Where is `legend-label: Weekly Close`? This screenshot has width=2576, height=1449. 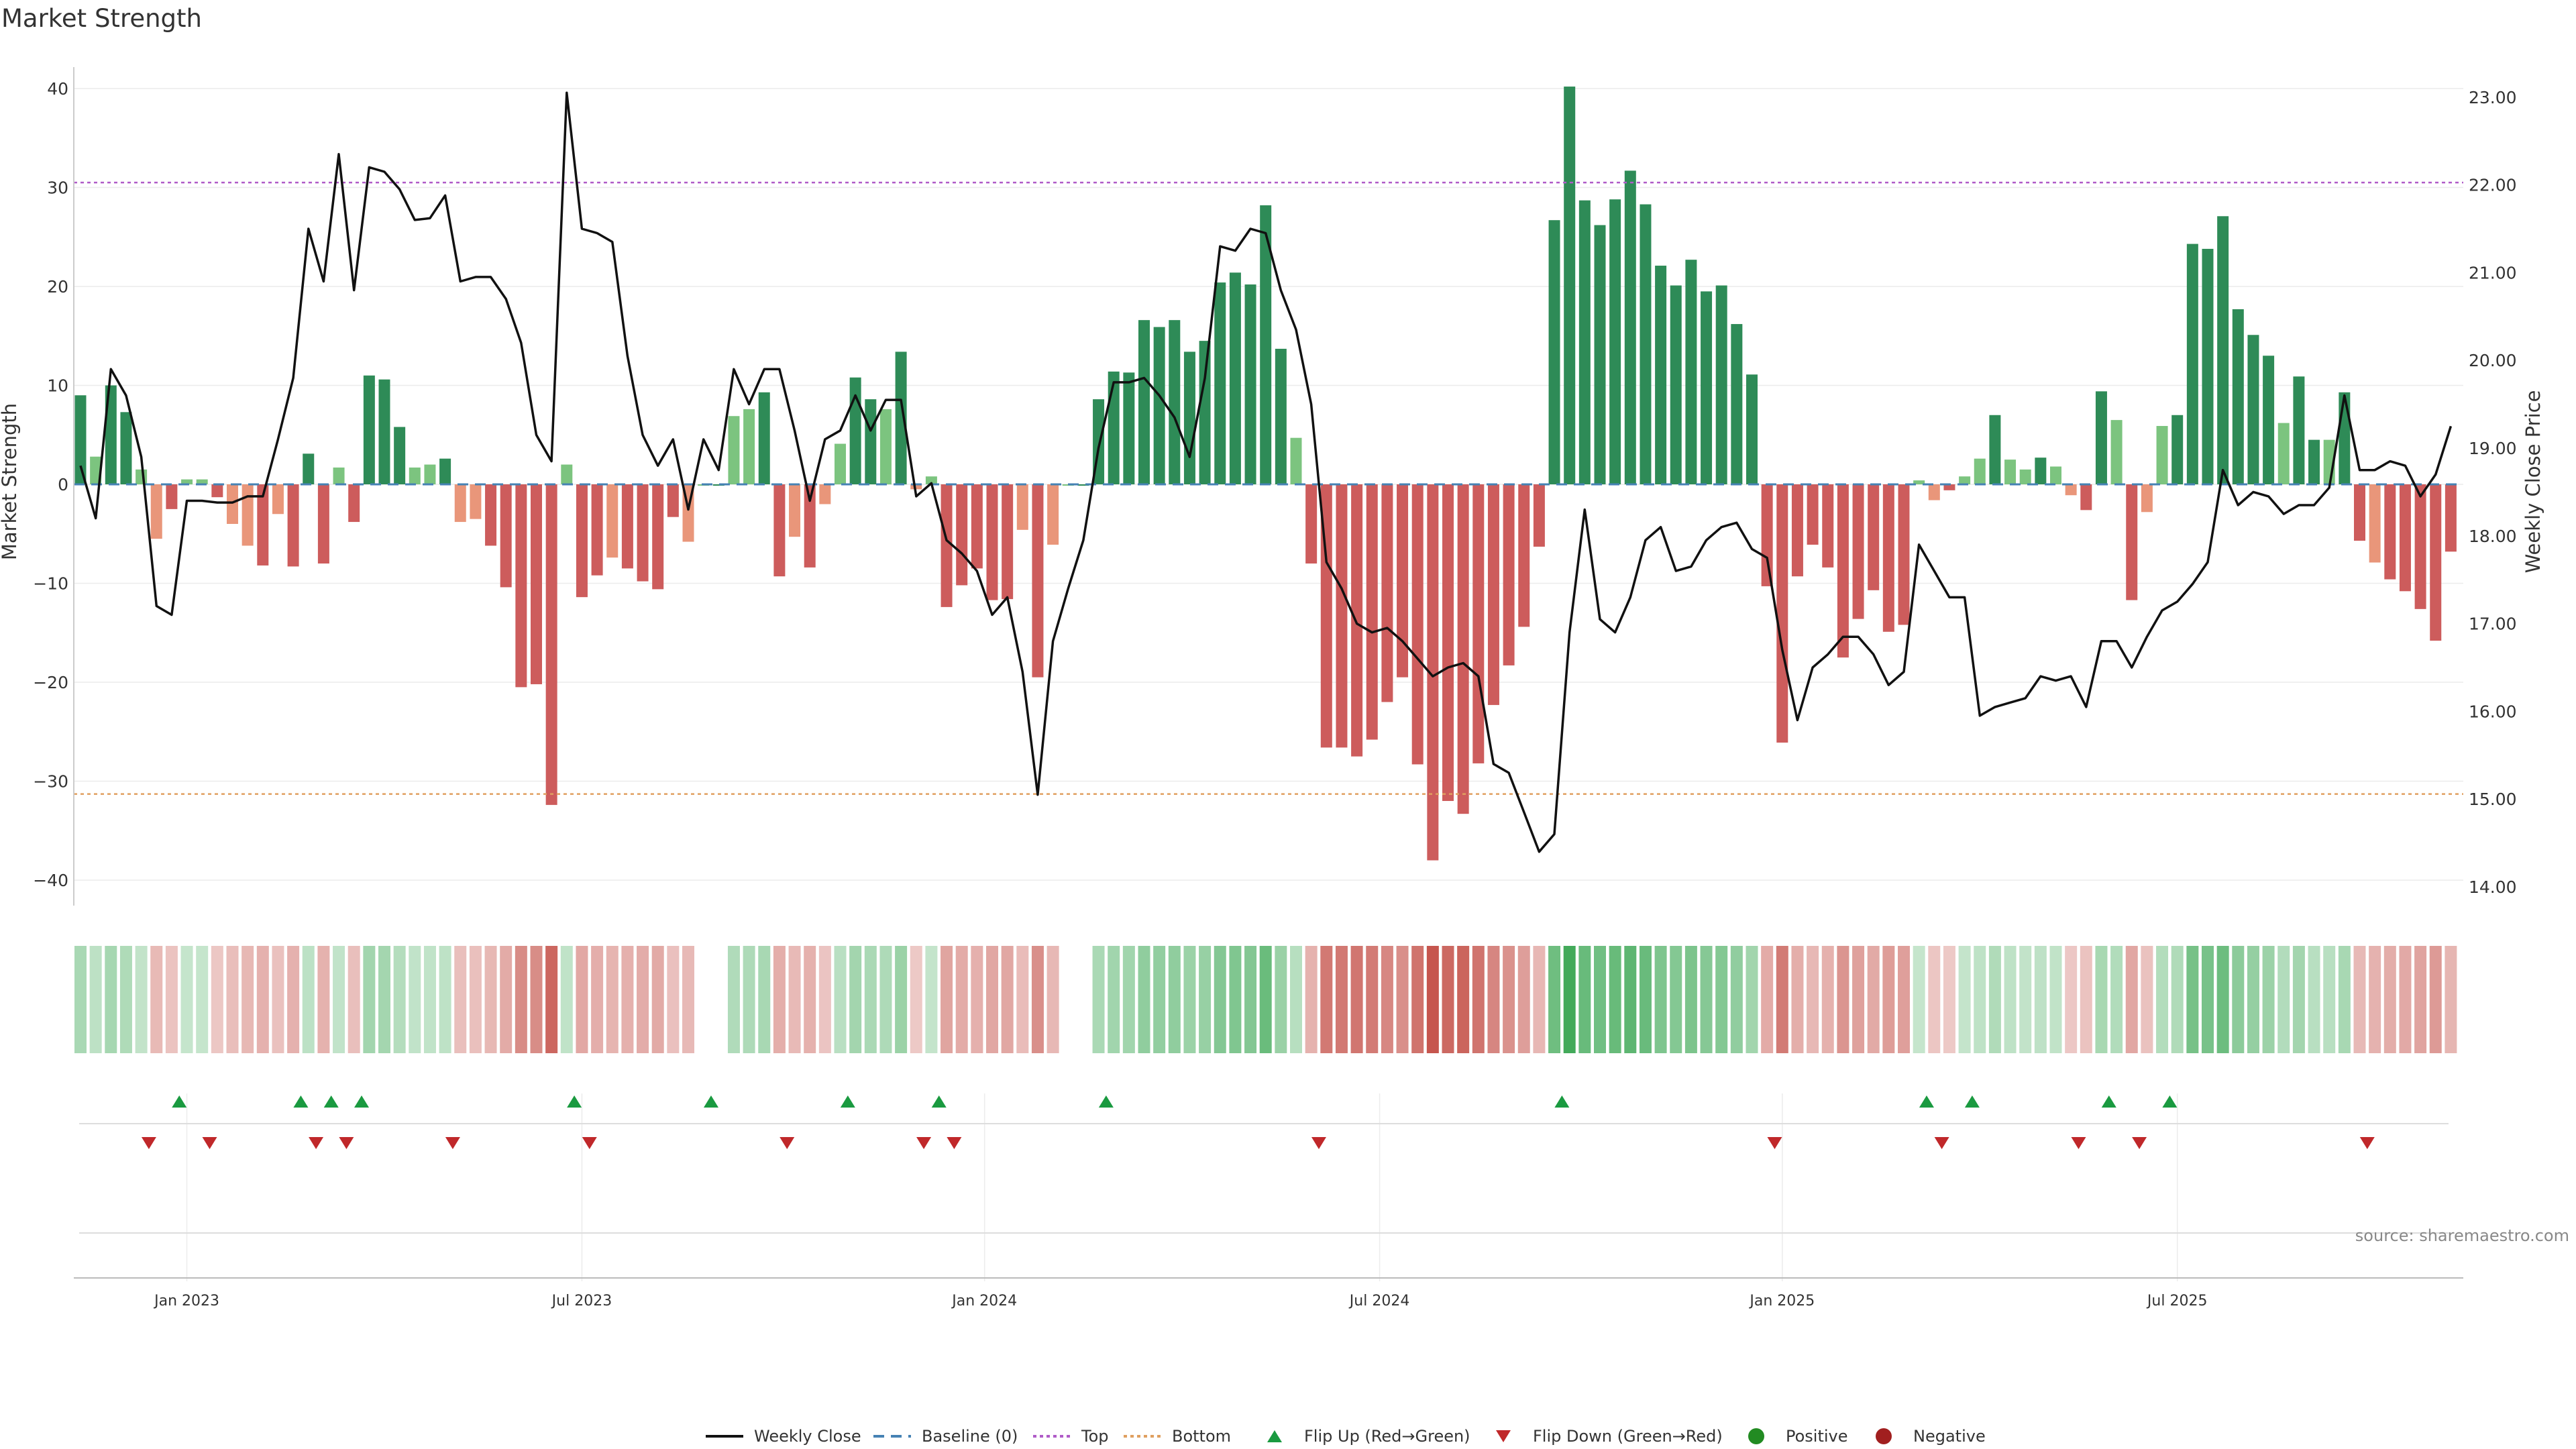
legend-label: Weekly Close is located at coordinates (807, 1436).